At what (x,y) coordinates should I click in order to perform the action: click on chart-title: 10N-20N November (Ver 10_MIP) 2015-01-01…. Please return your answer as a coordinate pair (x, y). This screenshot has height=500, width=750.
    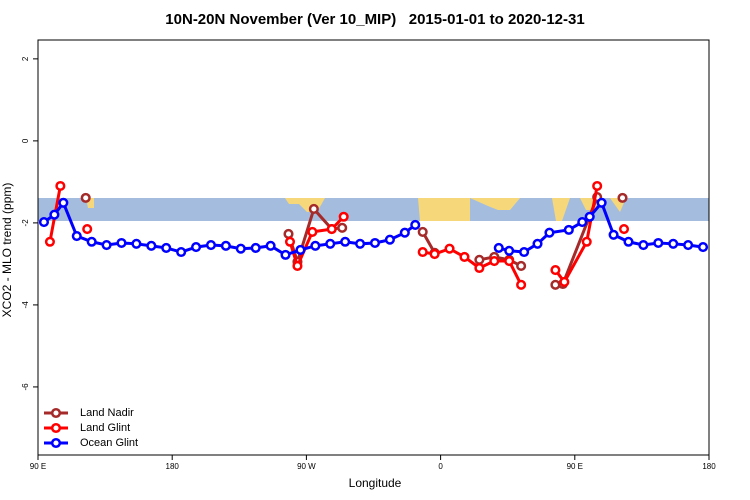
    Looking at the image, I should click on (374, 19).